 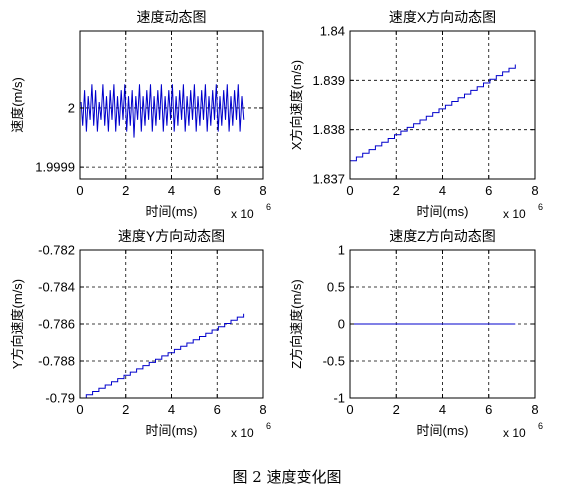 I want to click on y-tick-label: -0.784, so click(x=56, y=287).